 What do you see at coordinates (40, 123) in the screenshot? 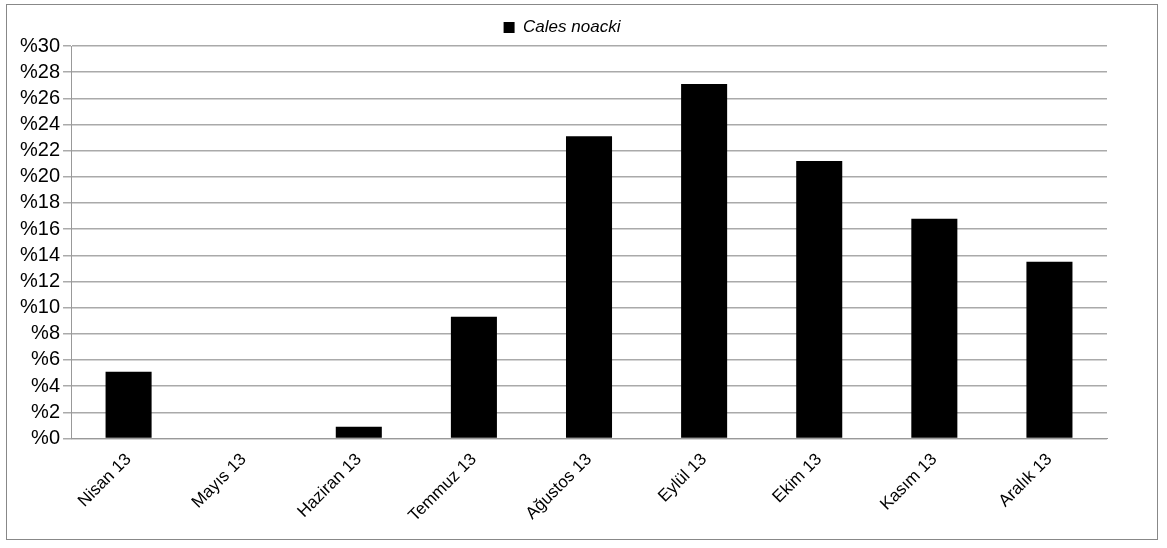
I see `y-tick-label: %24` at bounding box center [40, 123].